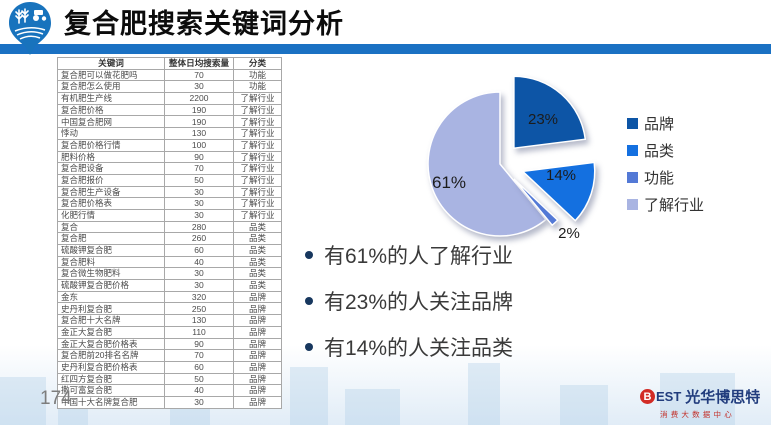  I want to click on pie-label-brand: 23%, so click(543, 119).